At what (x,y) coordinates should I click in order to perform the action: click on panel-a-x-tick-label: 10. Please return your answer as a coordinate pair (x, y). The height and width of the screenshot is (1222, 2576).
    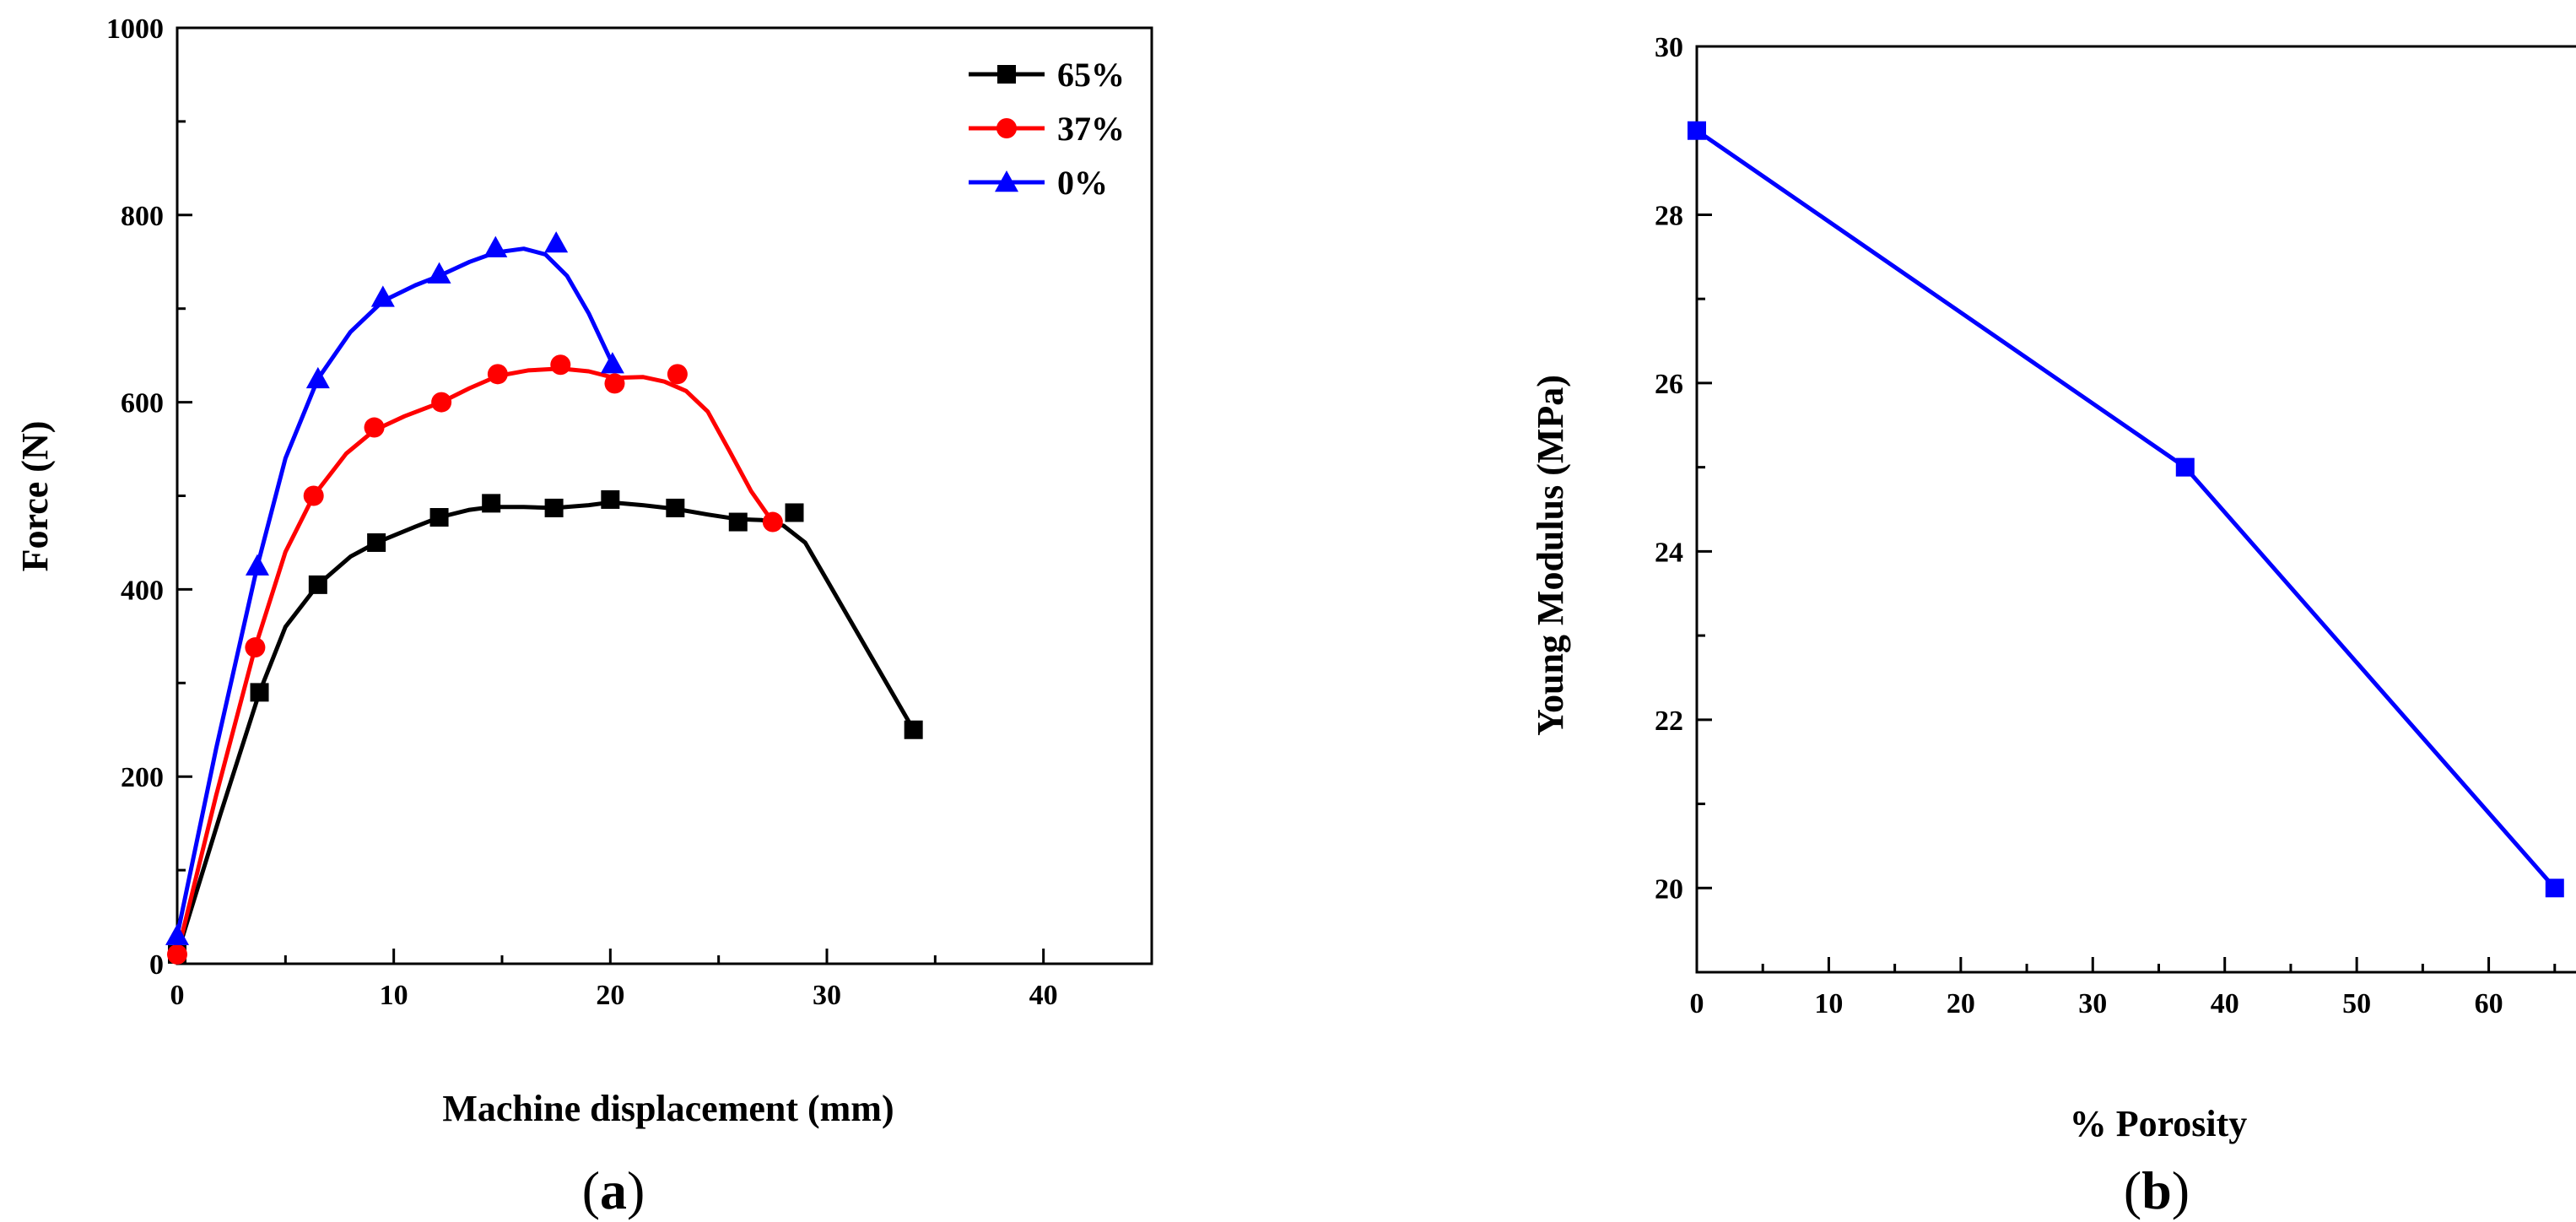
    Looking at the image, I should click on (394, 995).